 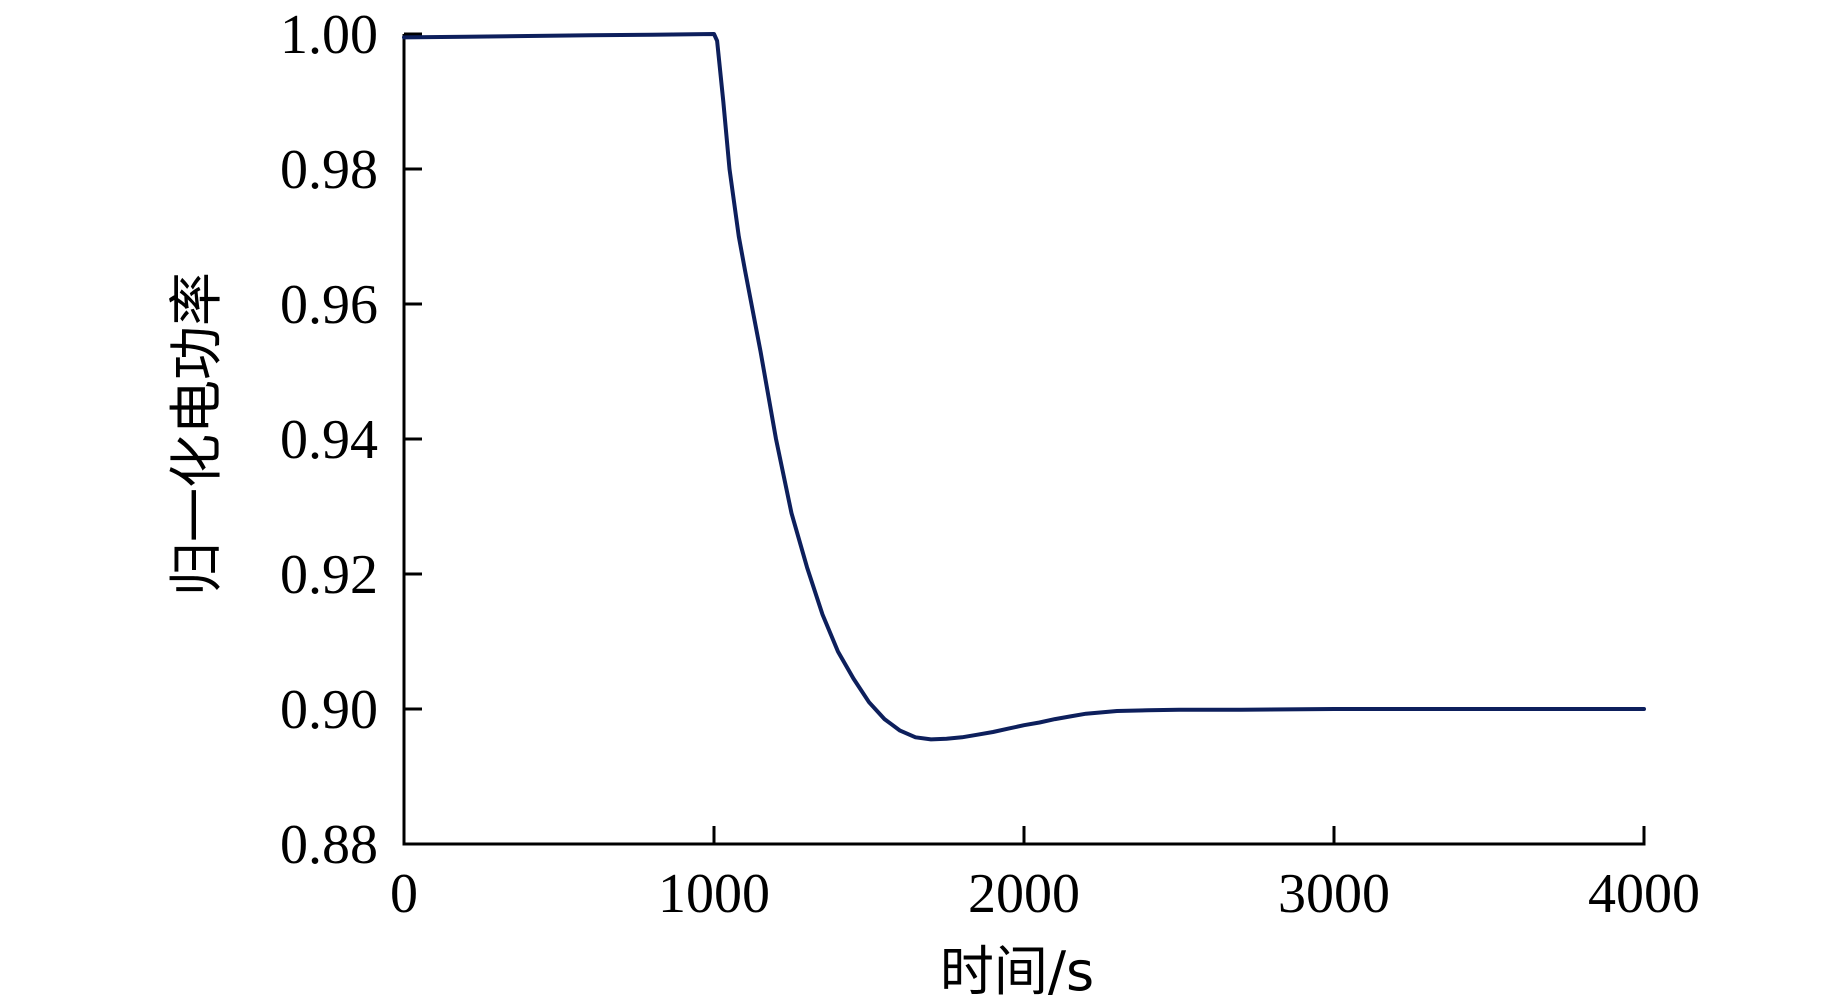 What do you see at coordinates (329, 845) in the screenshot?
I see `y-tick-label: 0.88` at bounding box center [329, 845].